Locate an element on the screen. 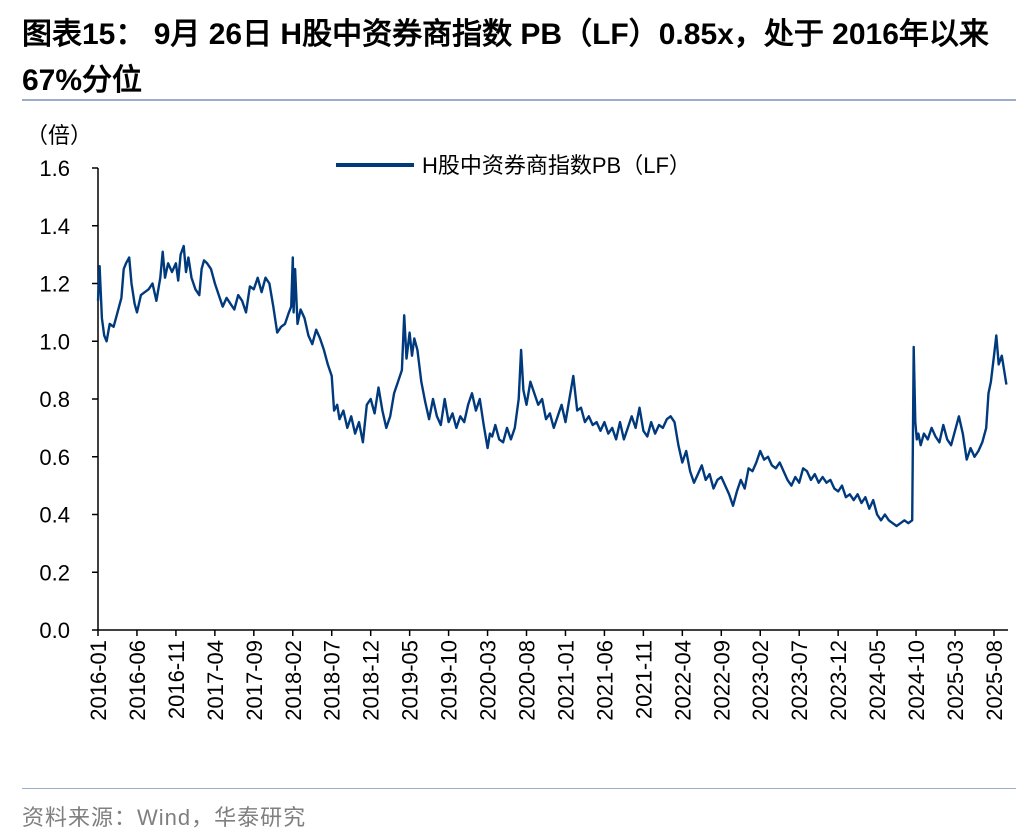 The width and height of the screenshot is (1036, 840). y-tick-label: 0.6 is located at coordinates (54, 457).